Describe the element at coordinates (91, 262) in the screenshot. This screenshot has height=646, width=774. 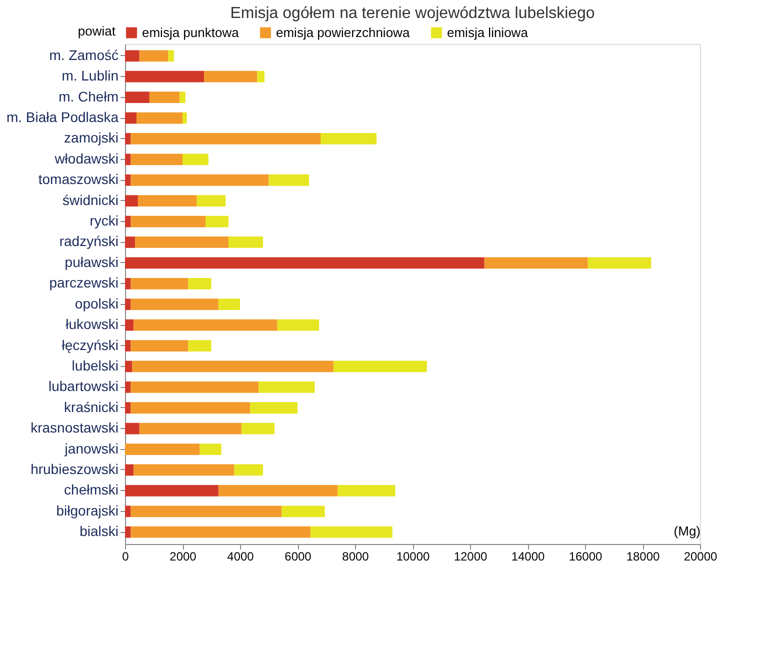
I see `y-tick-label: puławski` at that location.